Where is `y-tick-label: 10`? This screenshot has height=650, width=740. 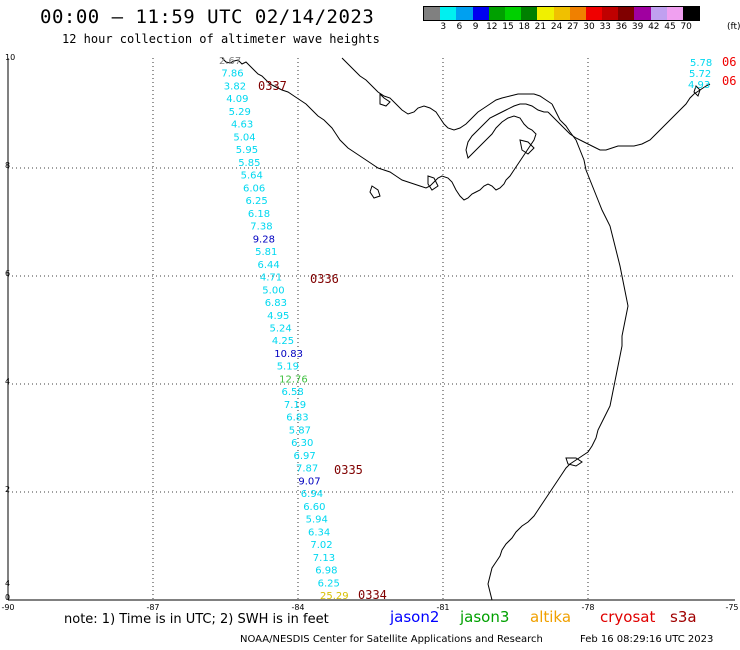 y-tick-label: 10 is located at coordinates (10, 57).